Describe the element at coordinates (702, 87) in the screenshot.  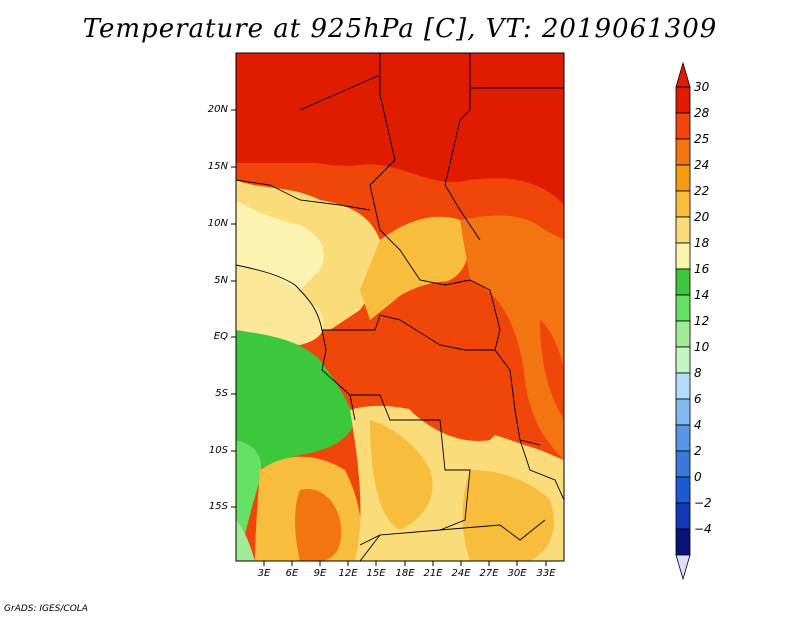
I see `colorbar-label: 30` at that location.